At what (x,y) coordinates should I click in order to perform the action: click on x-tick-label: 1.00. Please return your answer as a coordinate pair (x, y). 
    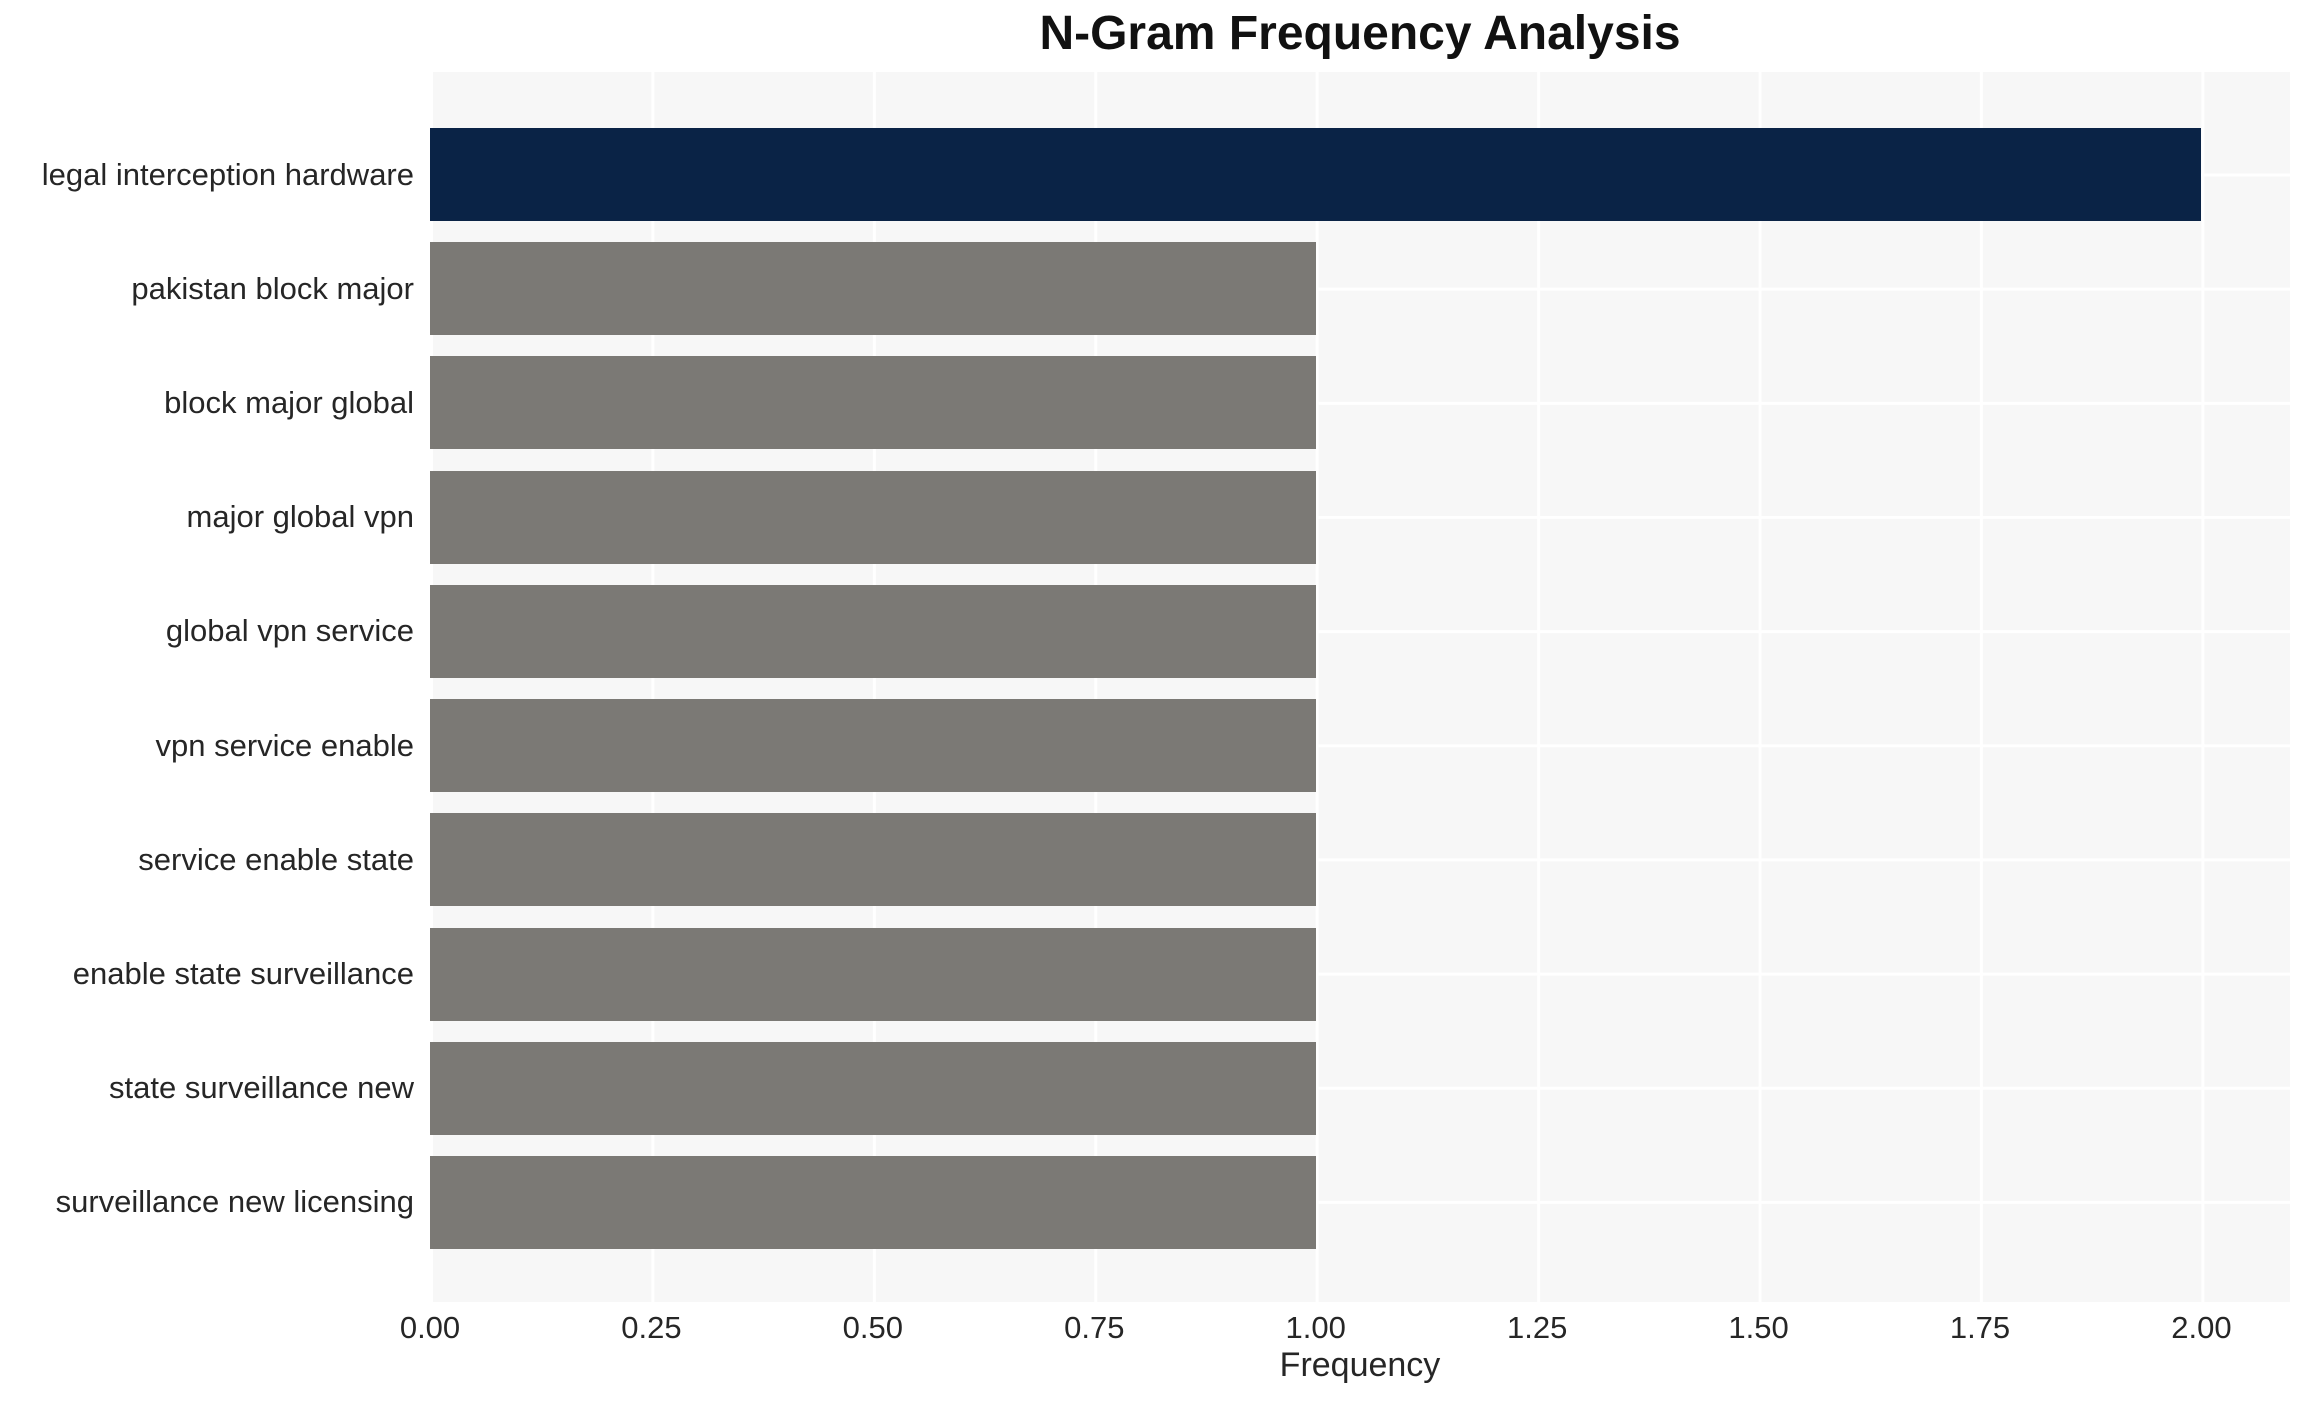
    Looking at the image, I should click on (1315, 1327).